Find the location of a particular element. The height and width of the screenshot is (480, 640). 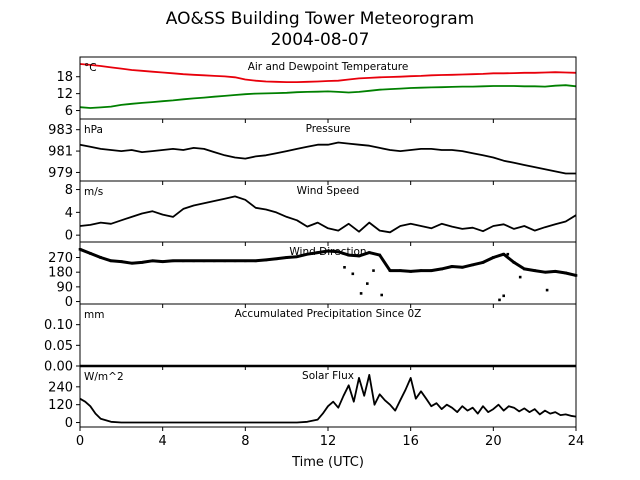

precipitation-title: Accumulated Precipitation Since 0Z is located at coordinates (328, 314).